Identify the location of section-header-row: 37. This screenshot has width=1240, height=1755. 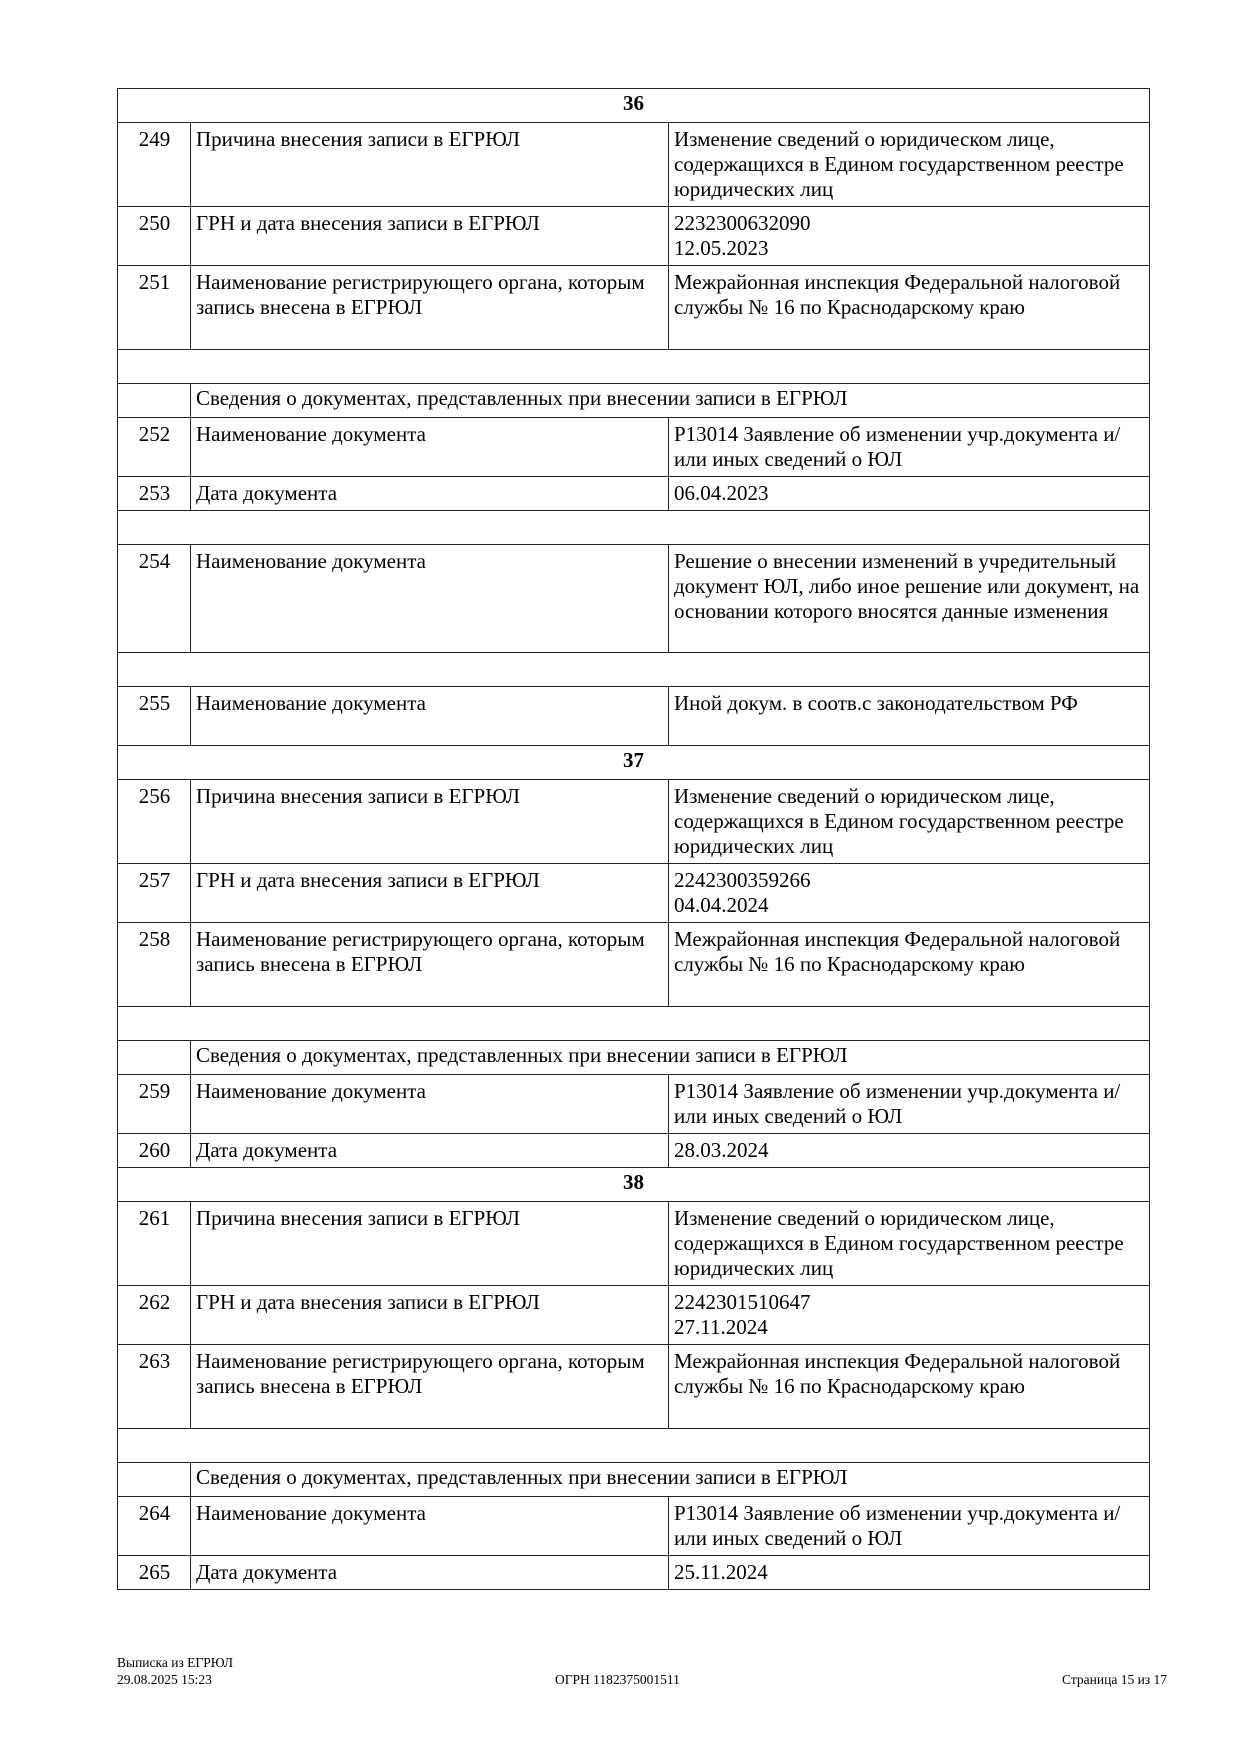
(633, 762).